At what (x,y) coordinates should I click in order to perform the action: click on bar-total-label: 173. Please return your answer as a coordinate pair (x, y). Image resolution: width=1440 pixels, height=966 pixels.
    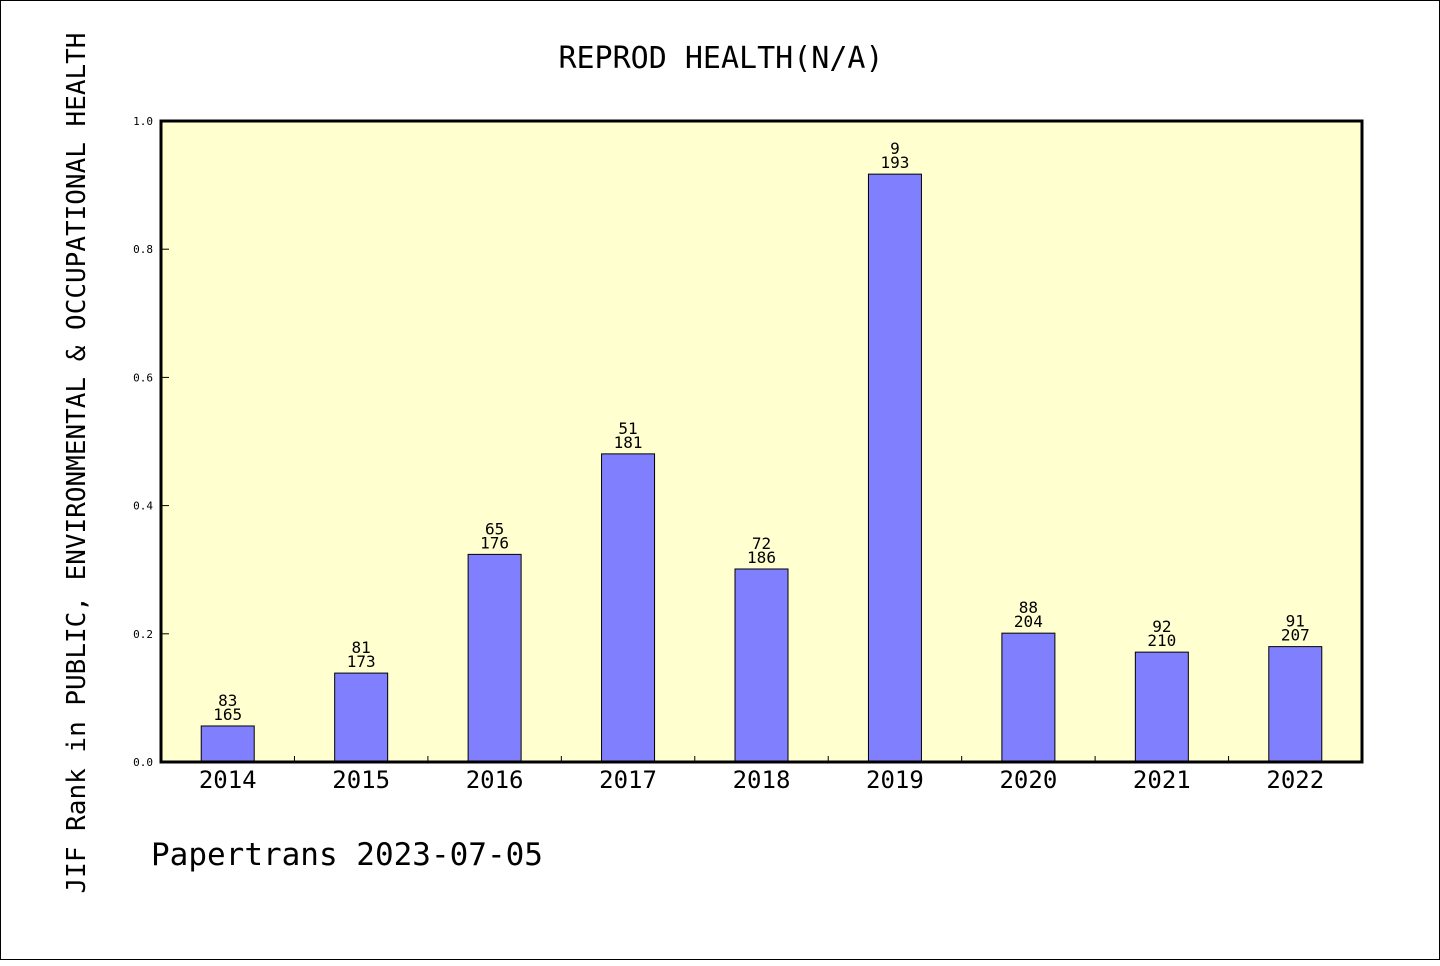
    Looking at the image, I should click on (361, 661).